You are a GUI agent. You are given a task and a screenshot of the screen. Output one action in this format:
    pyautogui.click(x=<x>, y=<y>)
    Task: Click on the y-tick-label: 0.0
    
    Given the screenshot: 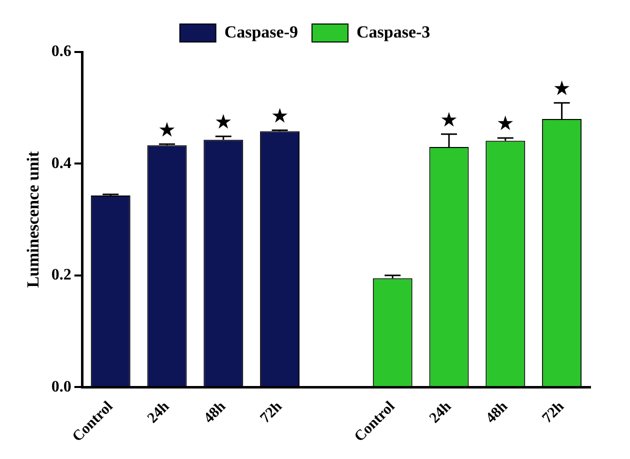 What is the action you would take?
    pyautogui.click(x=61, y=387)
    